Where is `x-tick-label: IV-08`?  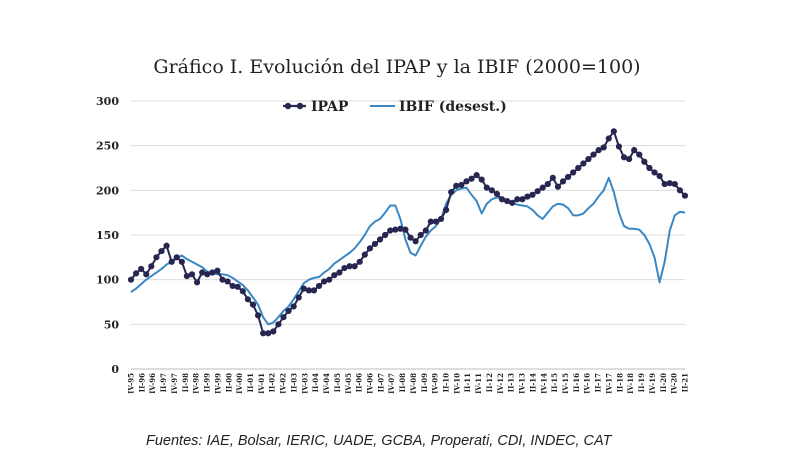 x-tick-label: IV-08 is located at coordinates (413, 383).